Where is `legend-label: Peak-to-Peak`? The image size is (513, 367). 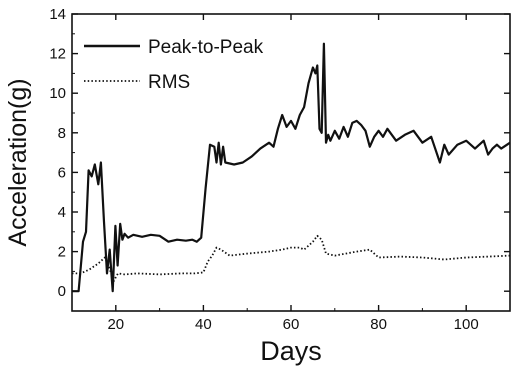
legend-label: Peak-to-Peak is located at coordinates (206, 47).